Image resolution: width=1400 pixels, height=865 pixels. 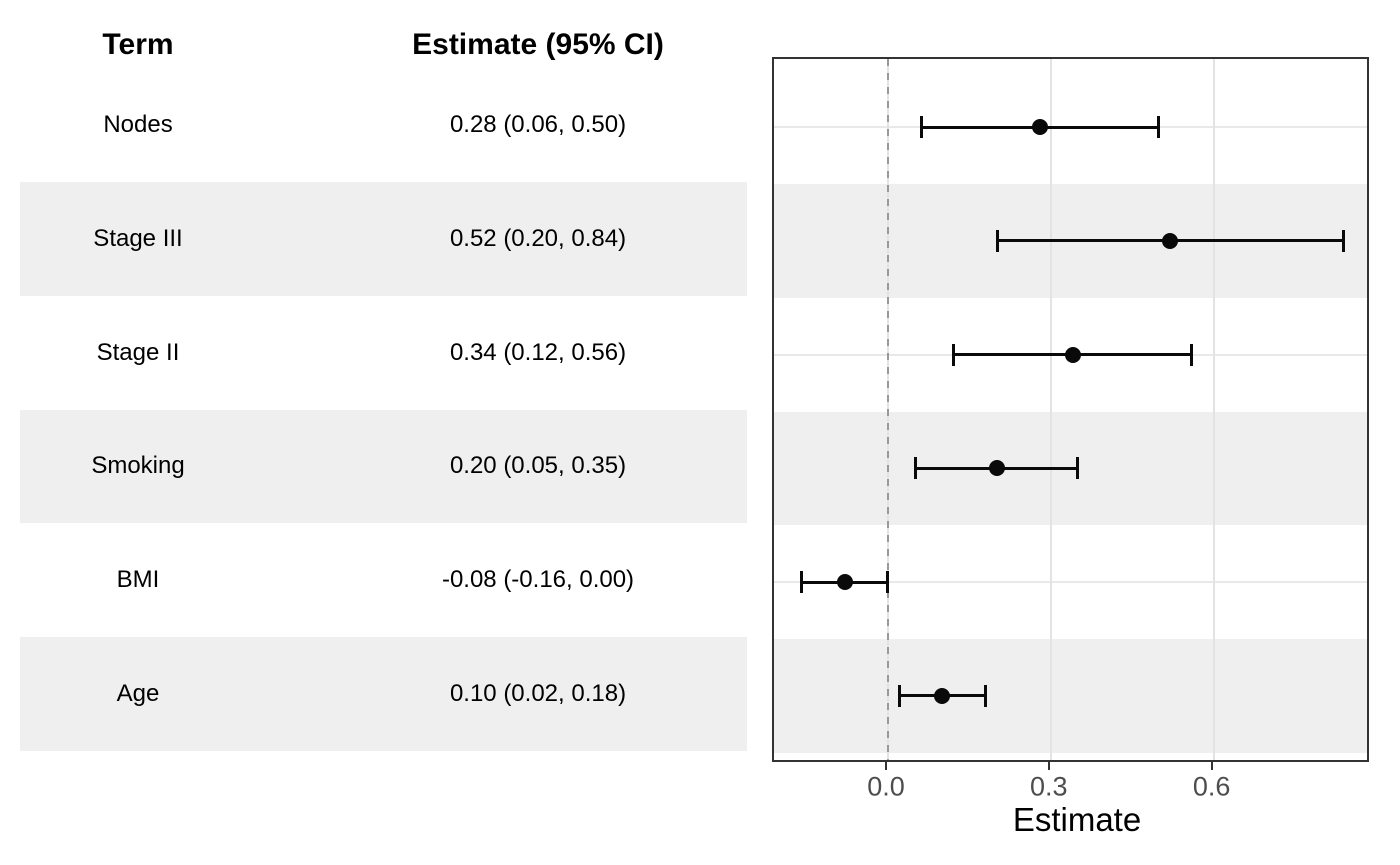 I want to click on term-label: BMI, so click(x=138, y=580).